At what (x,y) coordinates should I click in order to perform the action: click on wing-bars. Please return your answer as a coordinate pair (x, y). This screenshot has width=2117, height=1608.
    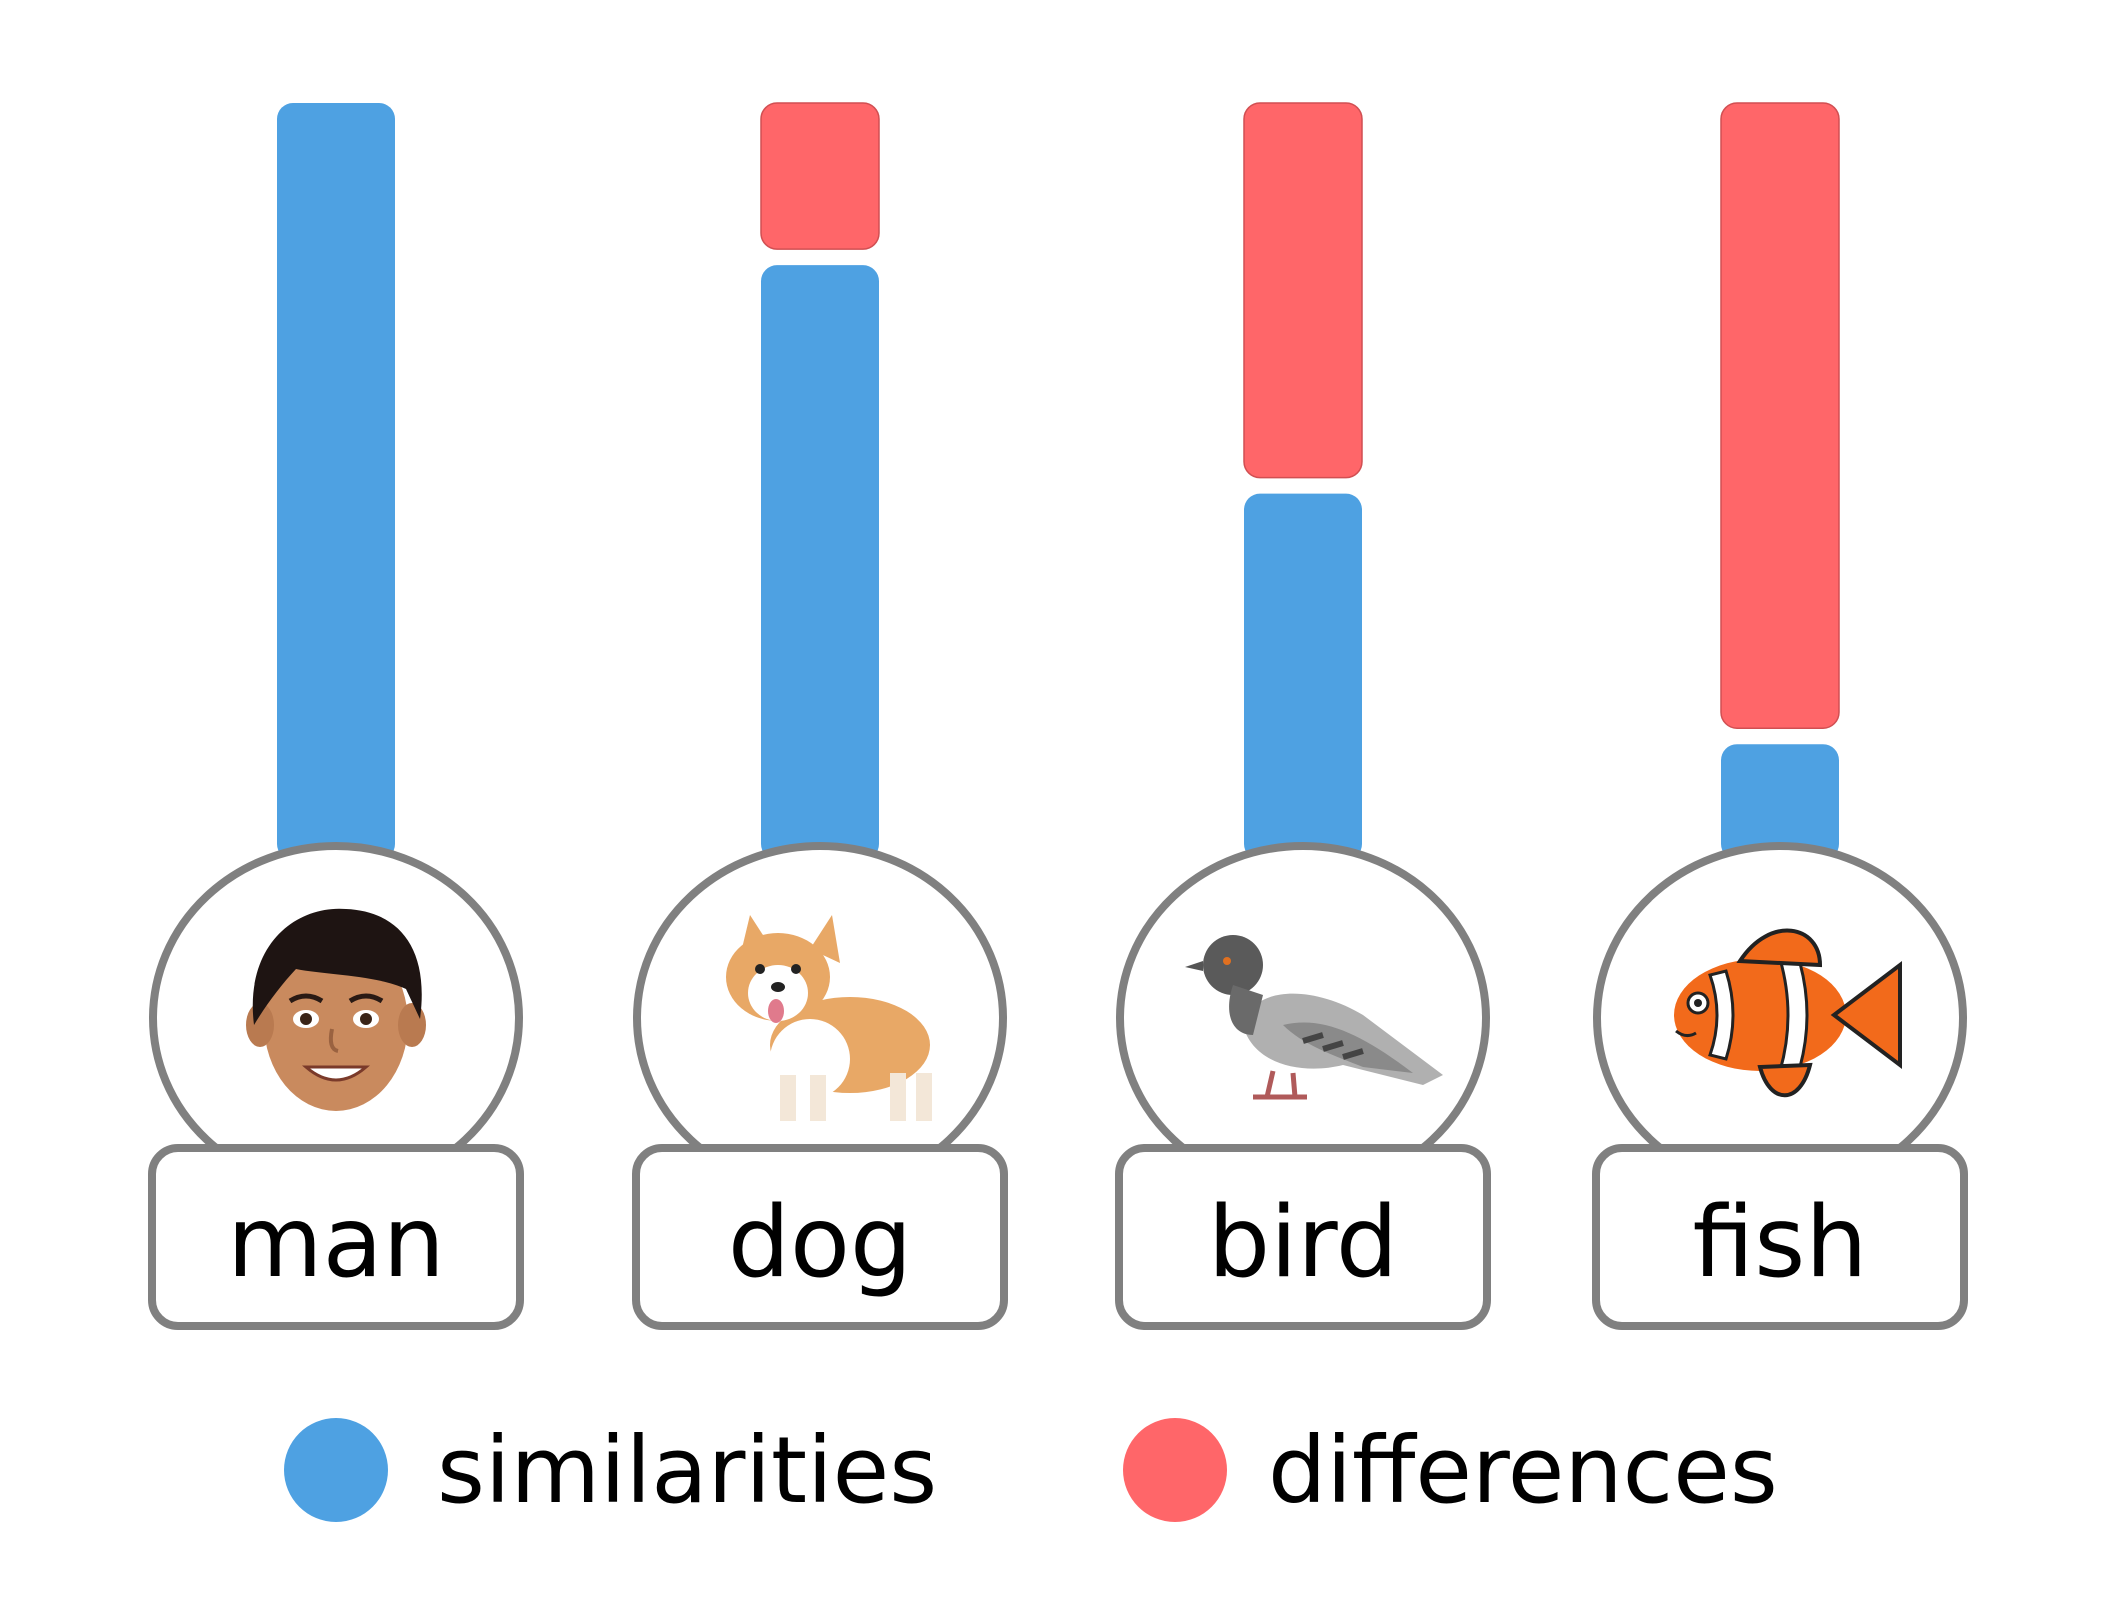
    Looking at the image, I should click on (1333, 1046).